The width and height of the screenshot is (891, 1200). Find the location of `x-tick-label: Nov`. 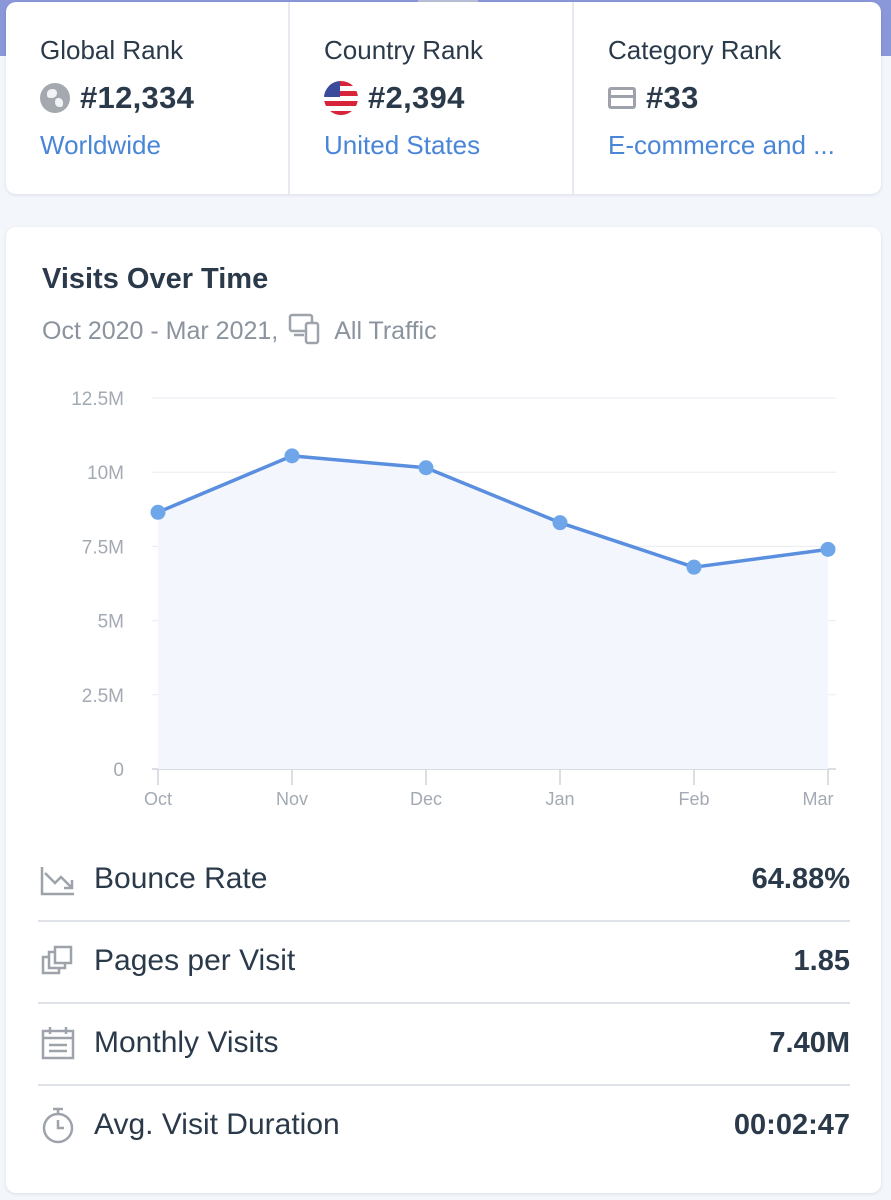

x-tick-label: Nov is located at coordinates (292, 799).